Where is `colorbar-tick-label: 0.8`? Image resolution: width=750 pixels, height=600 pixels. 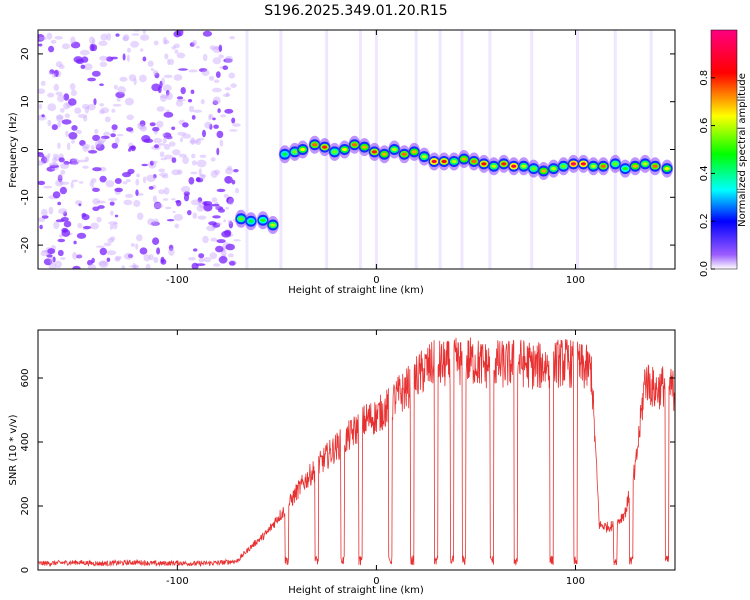
colorbar-tick-label: 0.8 is located at coordinates (704, 78).